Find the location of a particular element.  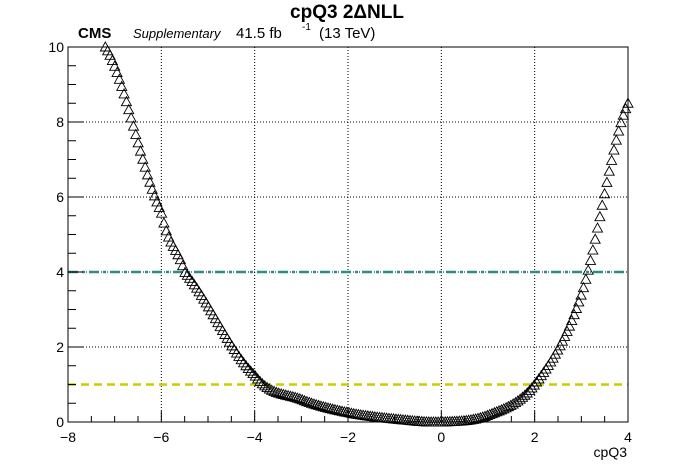

x-tick-label: 4 is located at coordinates (628, 437).